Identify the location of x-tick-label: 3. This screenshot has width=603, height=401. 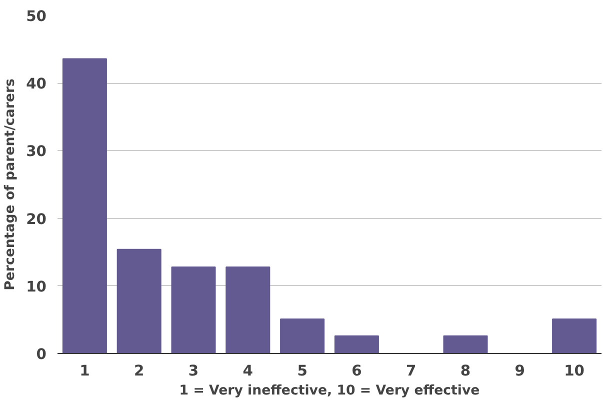
(193, 371).